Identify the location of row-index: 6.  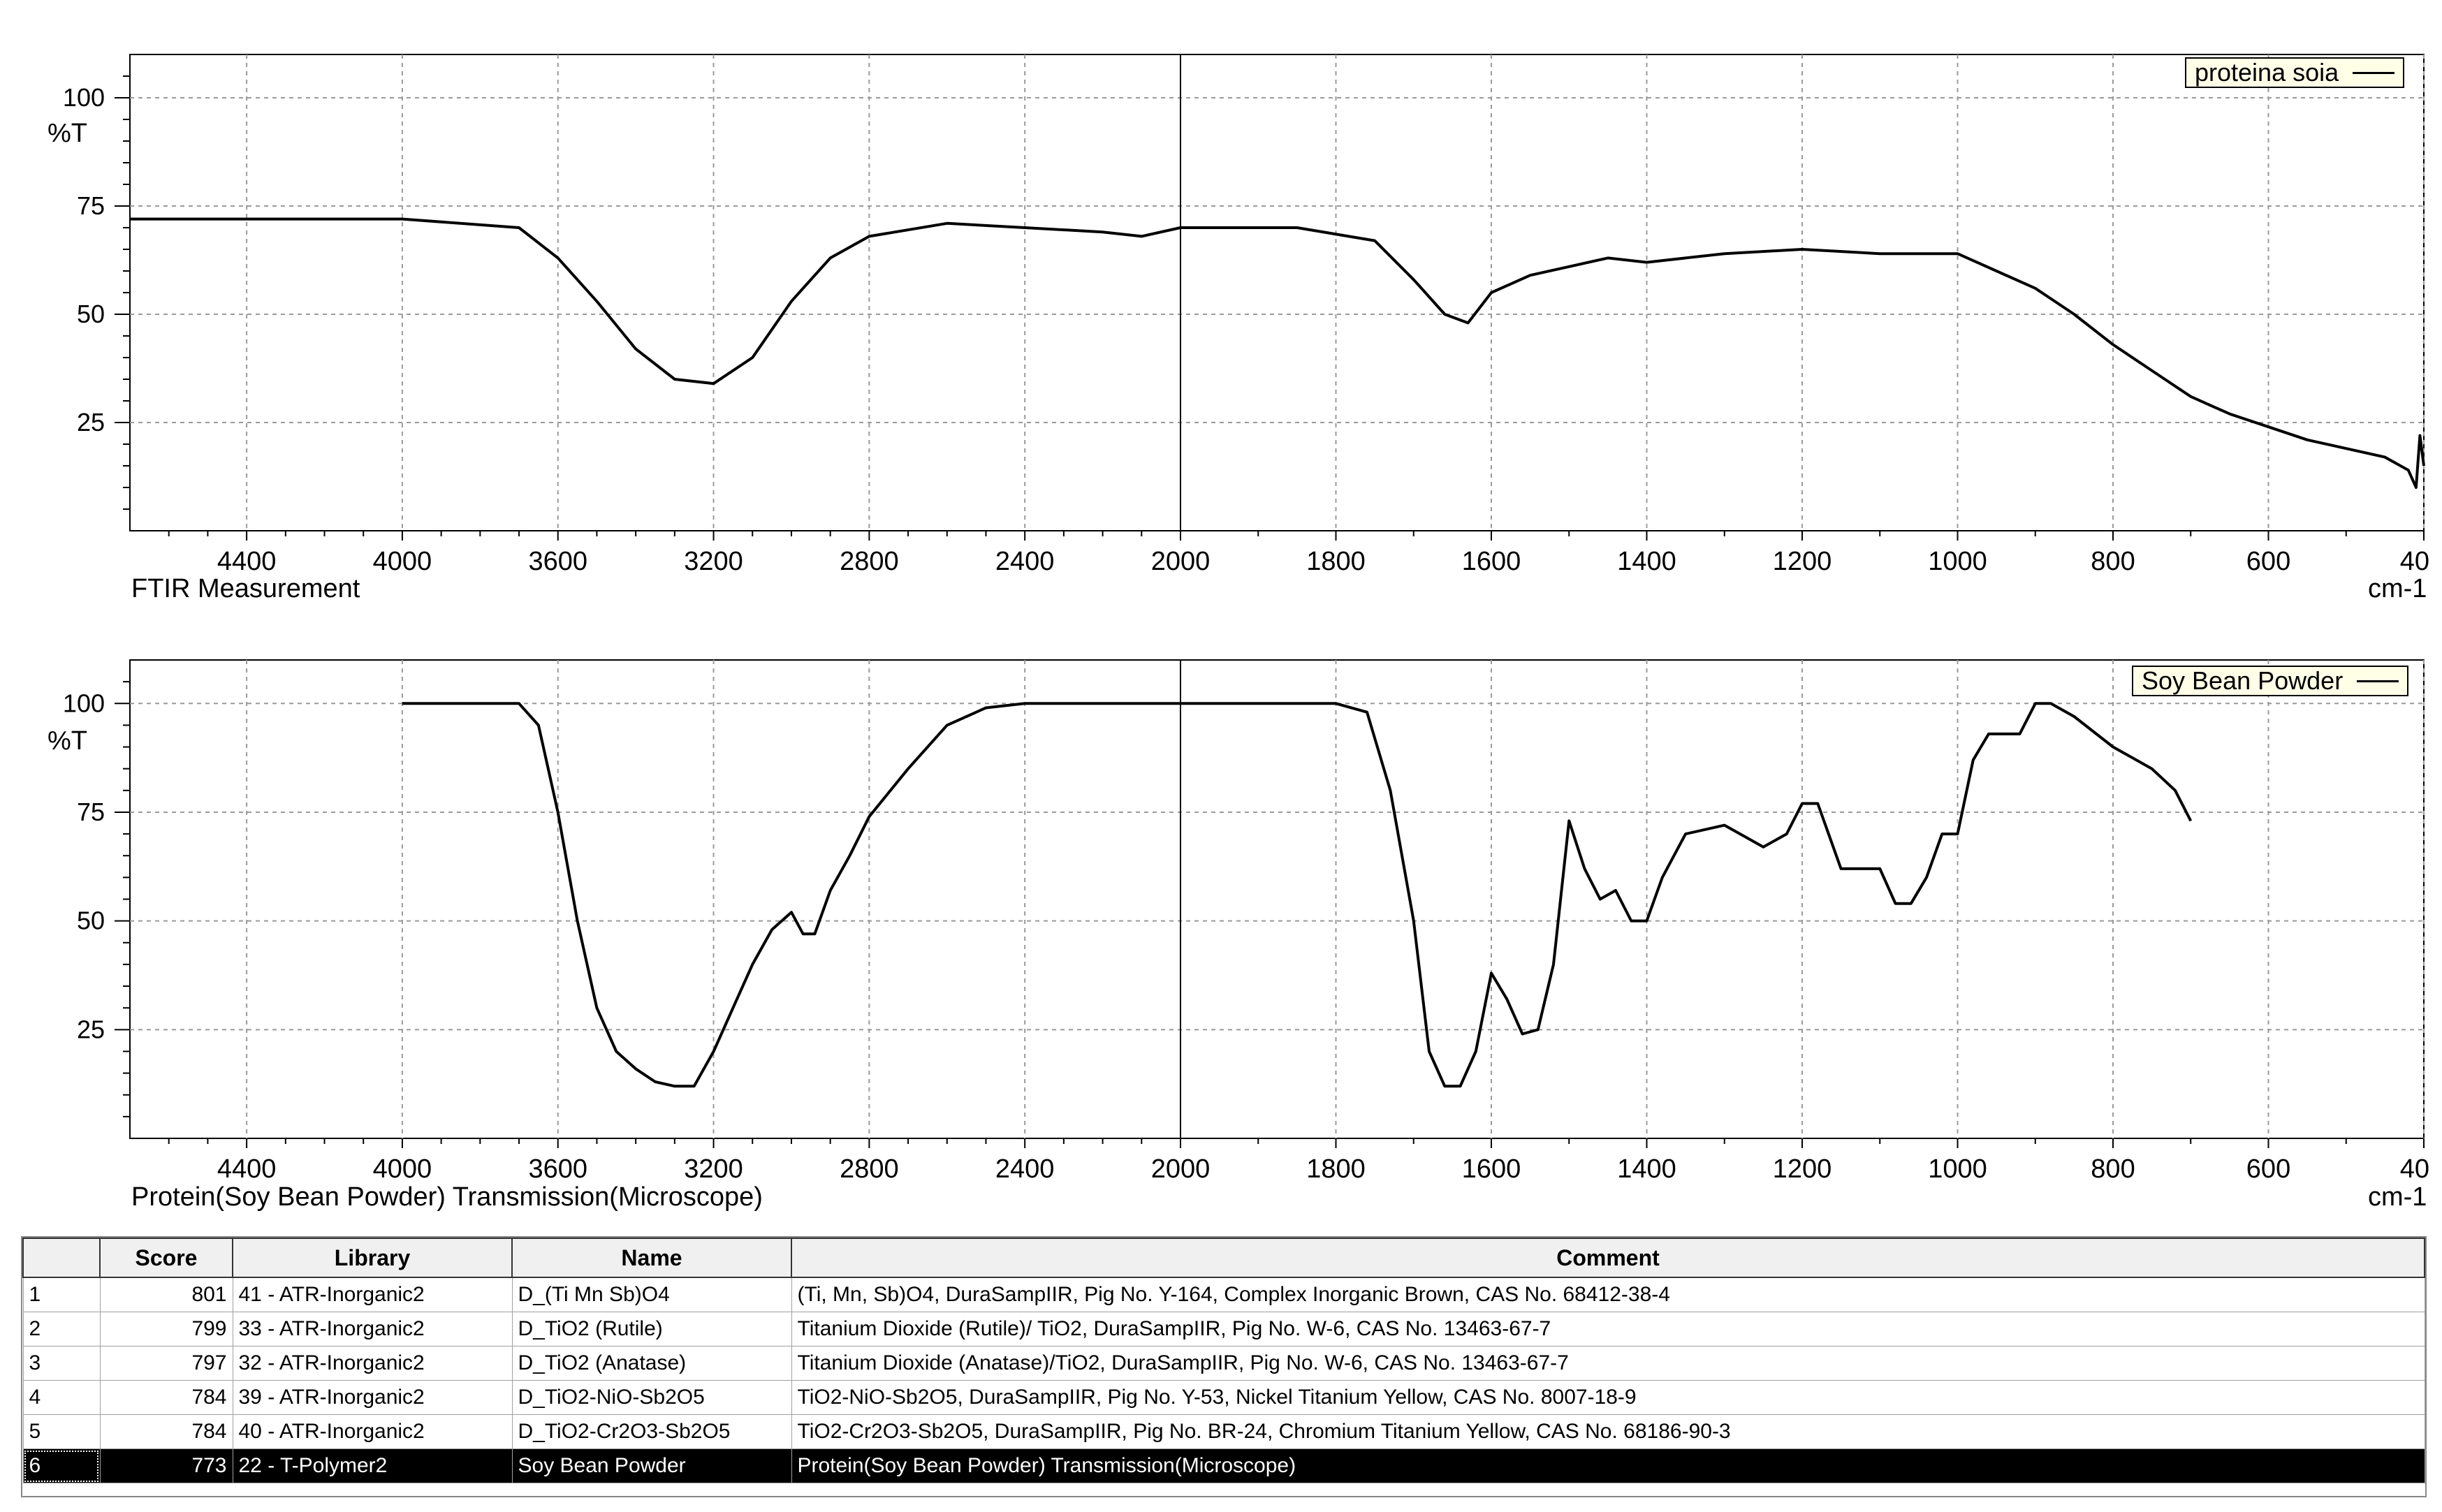
(62, 1466).